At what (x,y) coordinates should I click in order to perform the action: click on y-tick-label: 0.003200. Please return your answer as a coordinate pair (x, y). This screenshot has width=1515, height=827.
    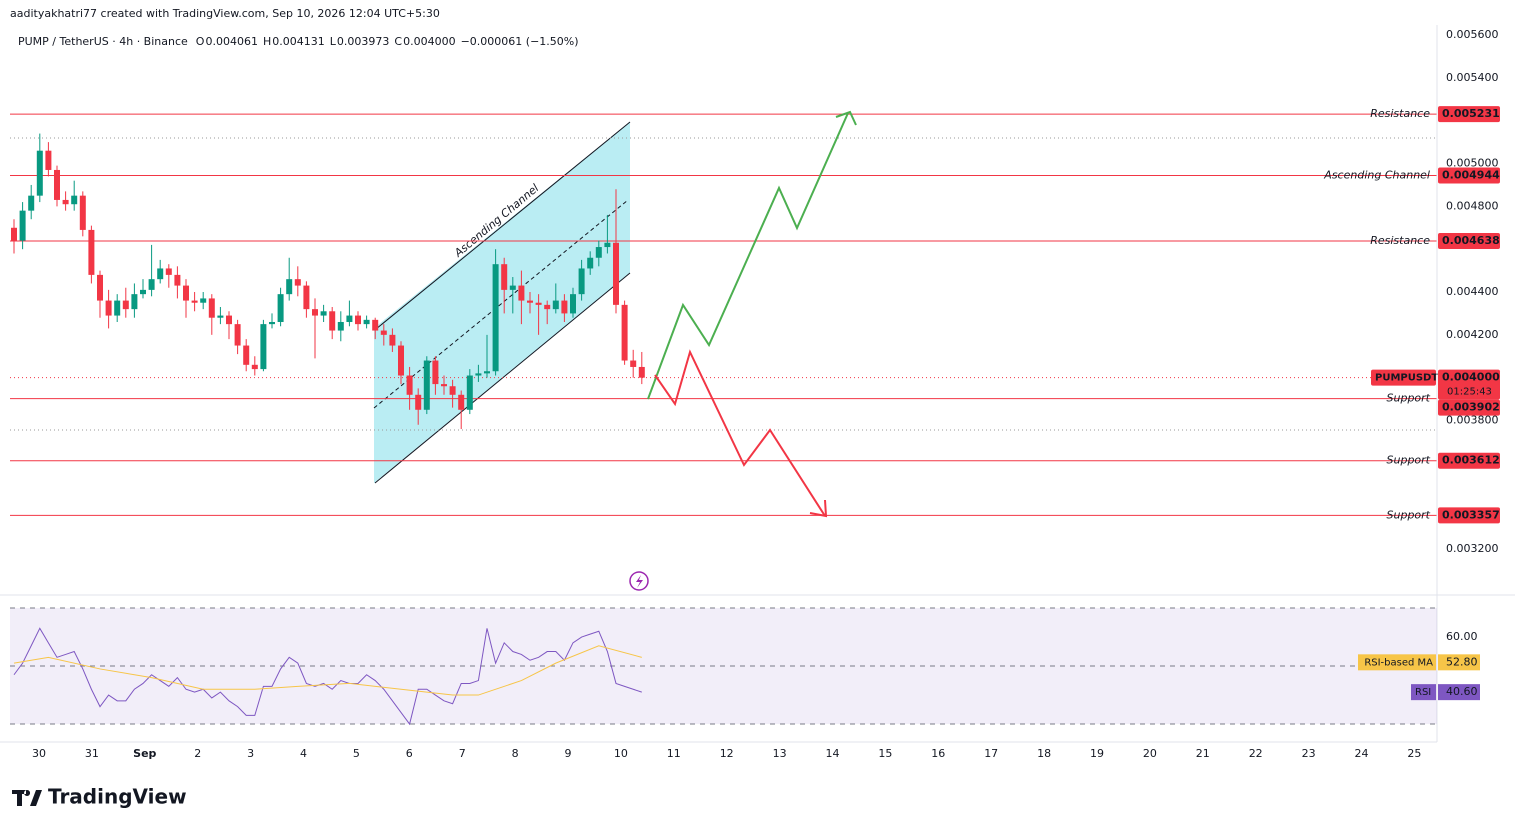
    Looking at the image, I should click on (1472, 548).